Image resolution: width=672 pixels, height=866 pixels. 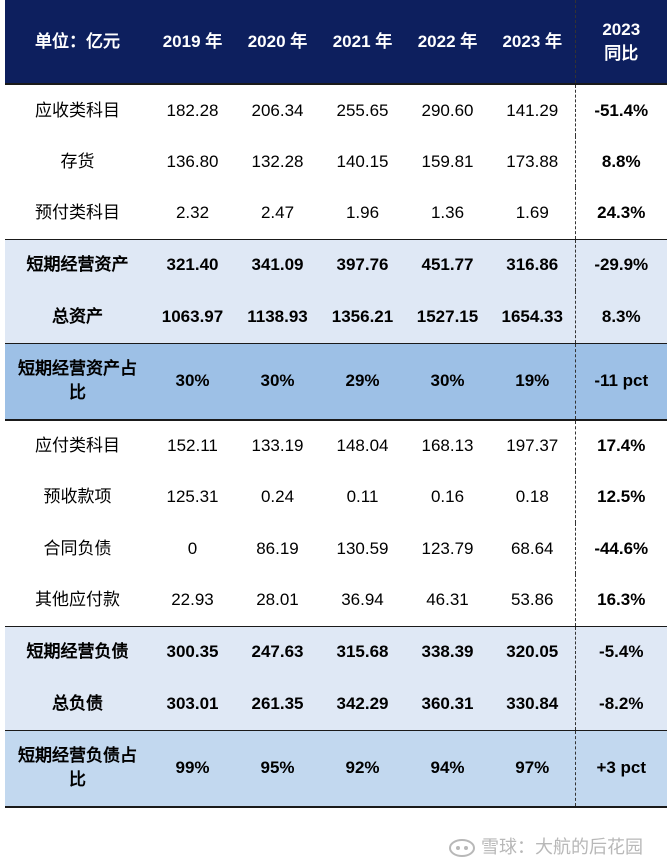 What do you see at coordinates (447, 599) in the screenshot?
I see `cell-value: 46.31` at bounding box center [447, 599].